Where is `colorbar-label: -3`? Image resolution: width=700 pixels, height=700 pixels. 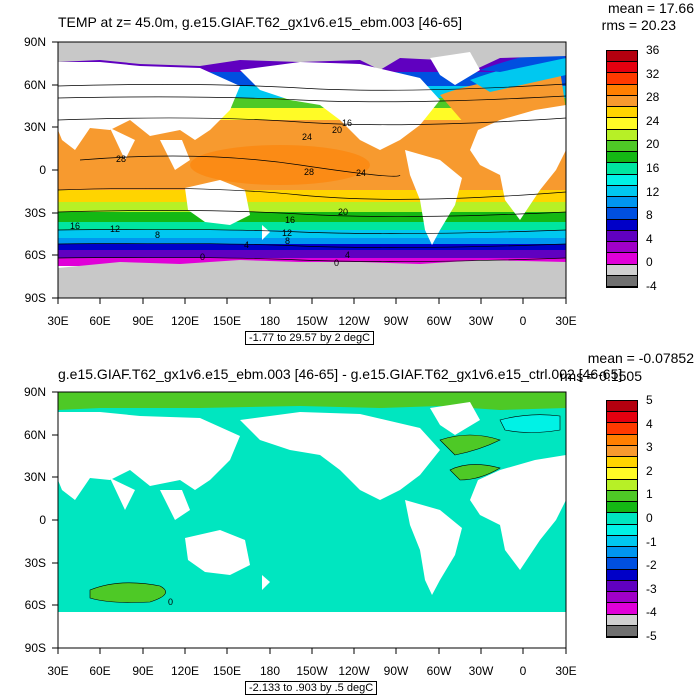
colorbar-label: -3 is located at coordinates (651, 588).